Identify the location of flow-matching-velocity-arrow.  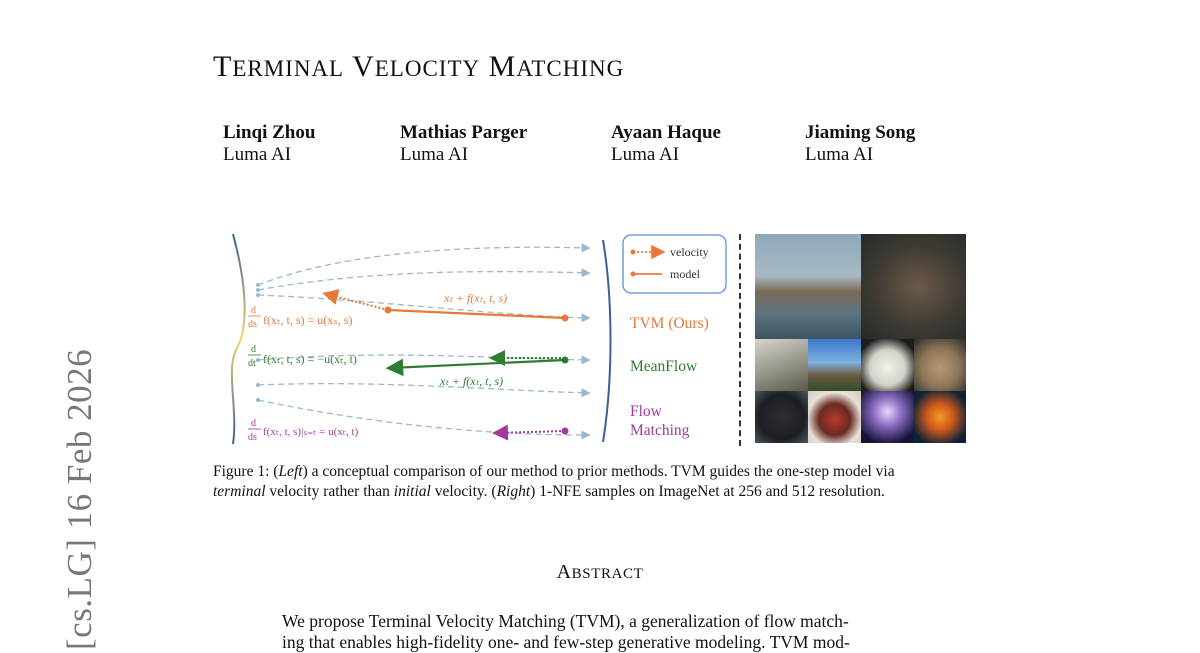
(529, 432).